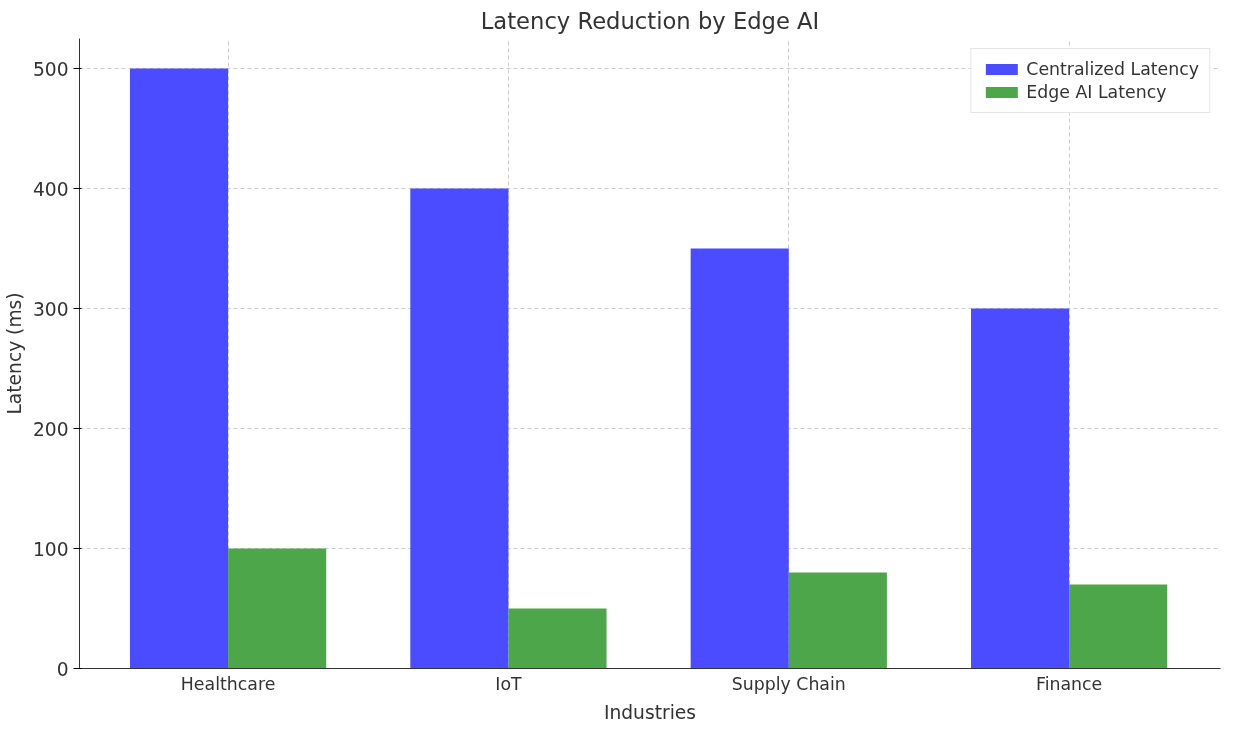  What do you see at coordinates (228, 683) in the screenshot?
I see `x-tick-label: Healthcare` at bounding box center [228, 683].